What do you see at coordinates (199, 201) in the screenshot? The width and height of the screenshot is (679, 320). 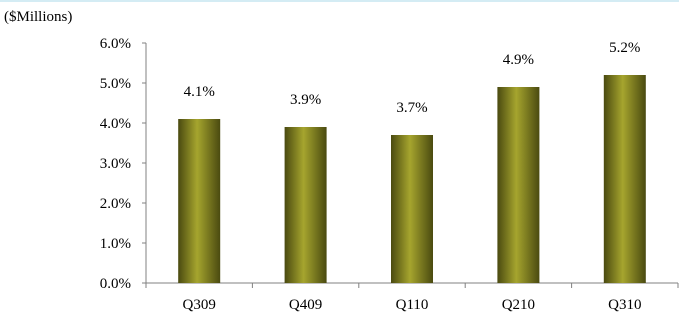 I see `bar-q309` at bounding box center [199, 201].